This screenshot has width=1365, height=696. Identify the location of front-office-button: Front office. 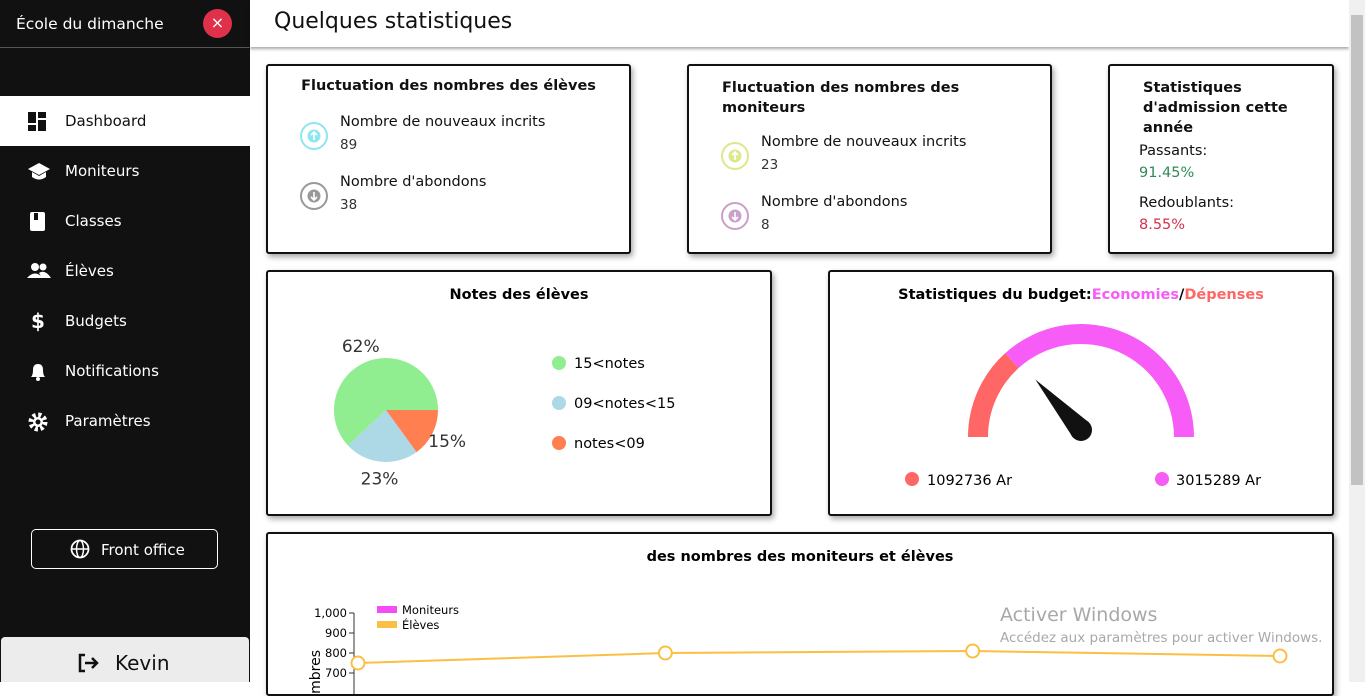
(124, 549).